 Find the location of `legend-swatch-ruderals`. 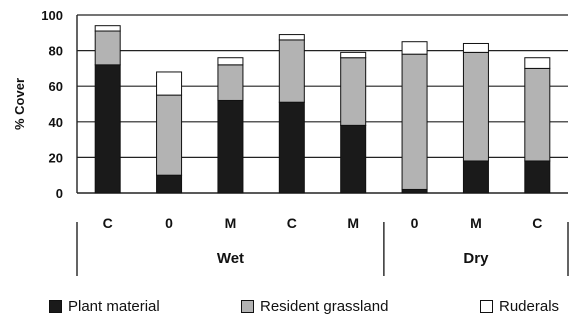

legend-swatch-ruderals is located at coordinates (486, 306).